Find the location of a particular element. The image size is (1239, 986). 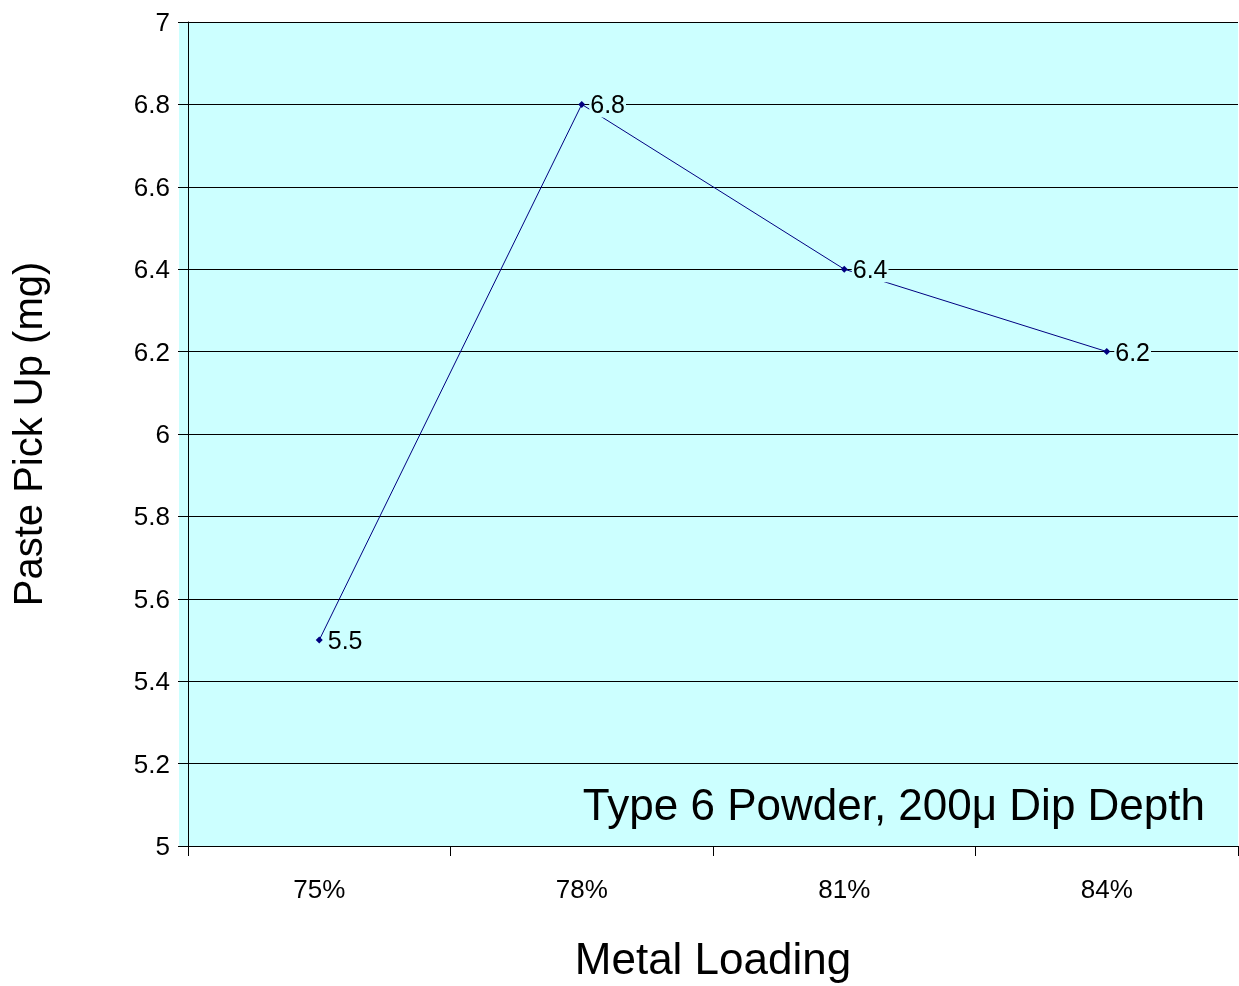

y-tick-label: 5.4 is located at coordinates (151, 681).